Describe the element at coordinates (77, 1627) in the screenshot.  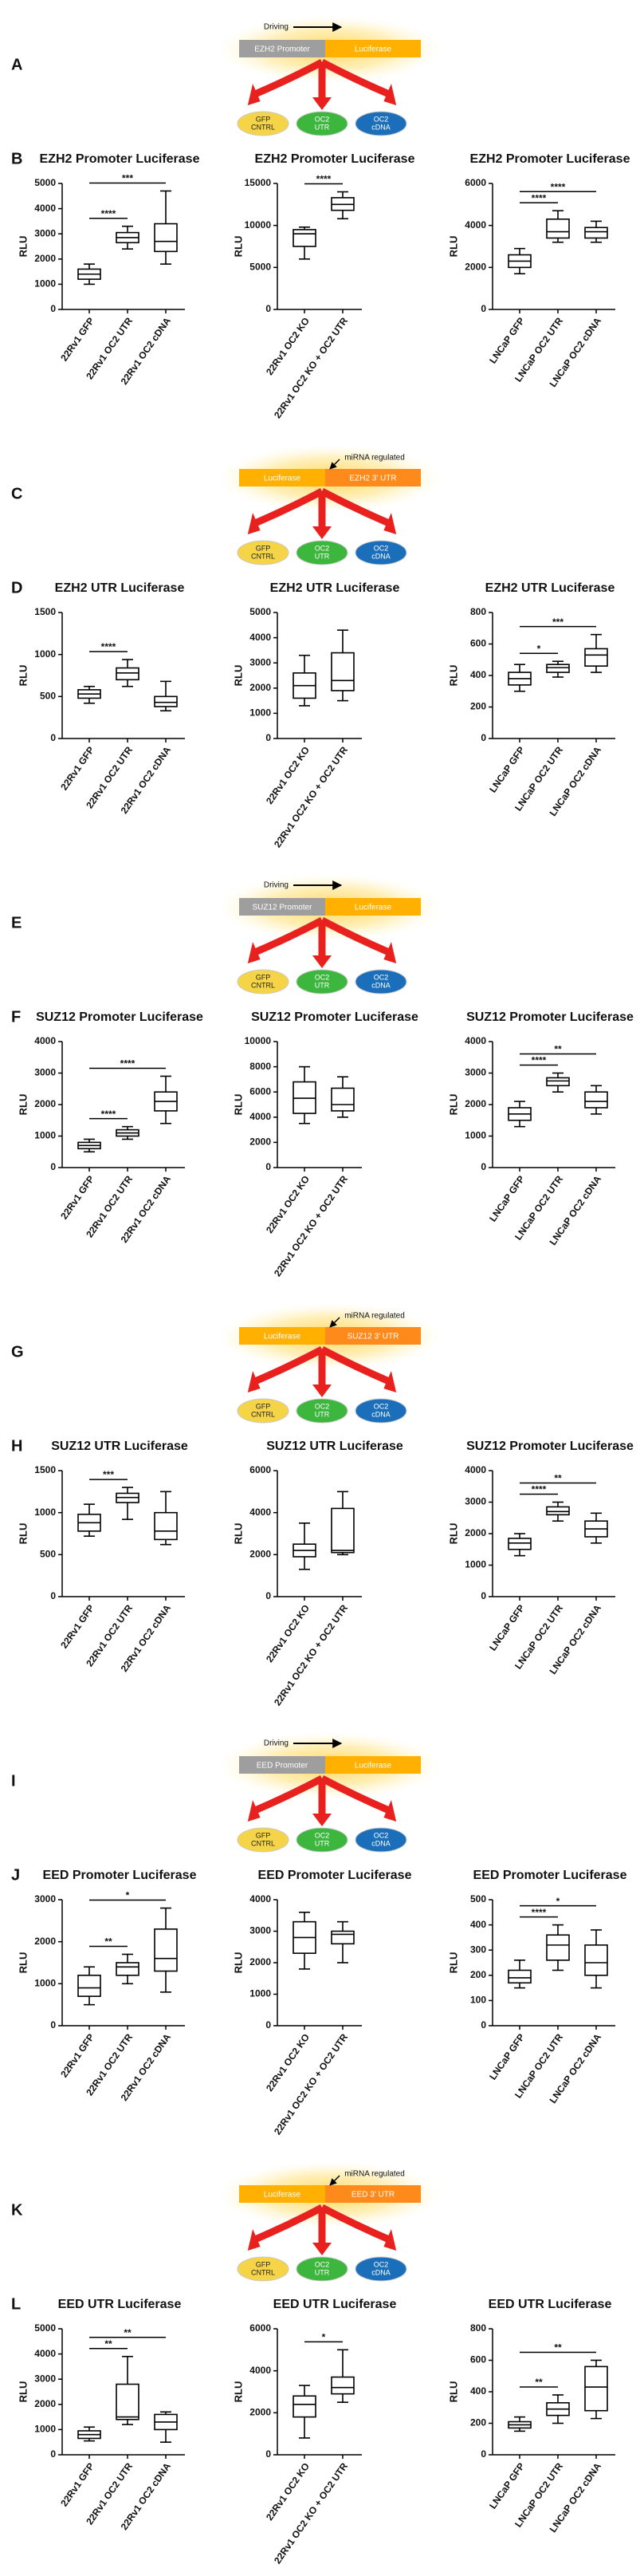
I see `x-tick-label: 22Rv1 GFP` at that location.